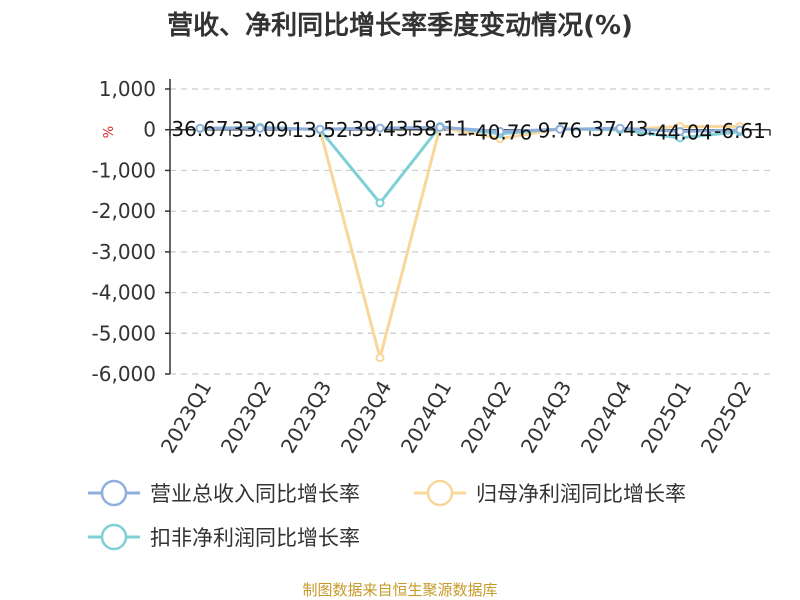 The height and width of the screenshot is (600, 800). I want to click on x-category-label: 2023Q4, so click(366, 417).